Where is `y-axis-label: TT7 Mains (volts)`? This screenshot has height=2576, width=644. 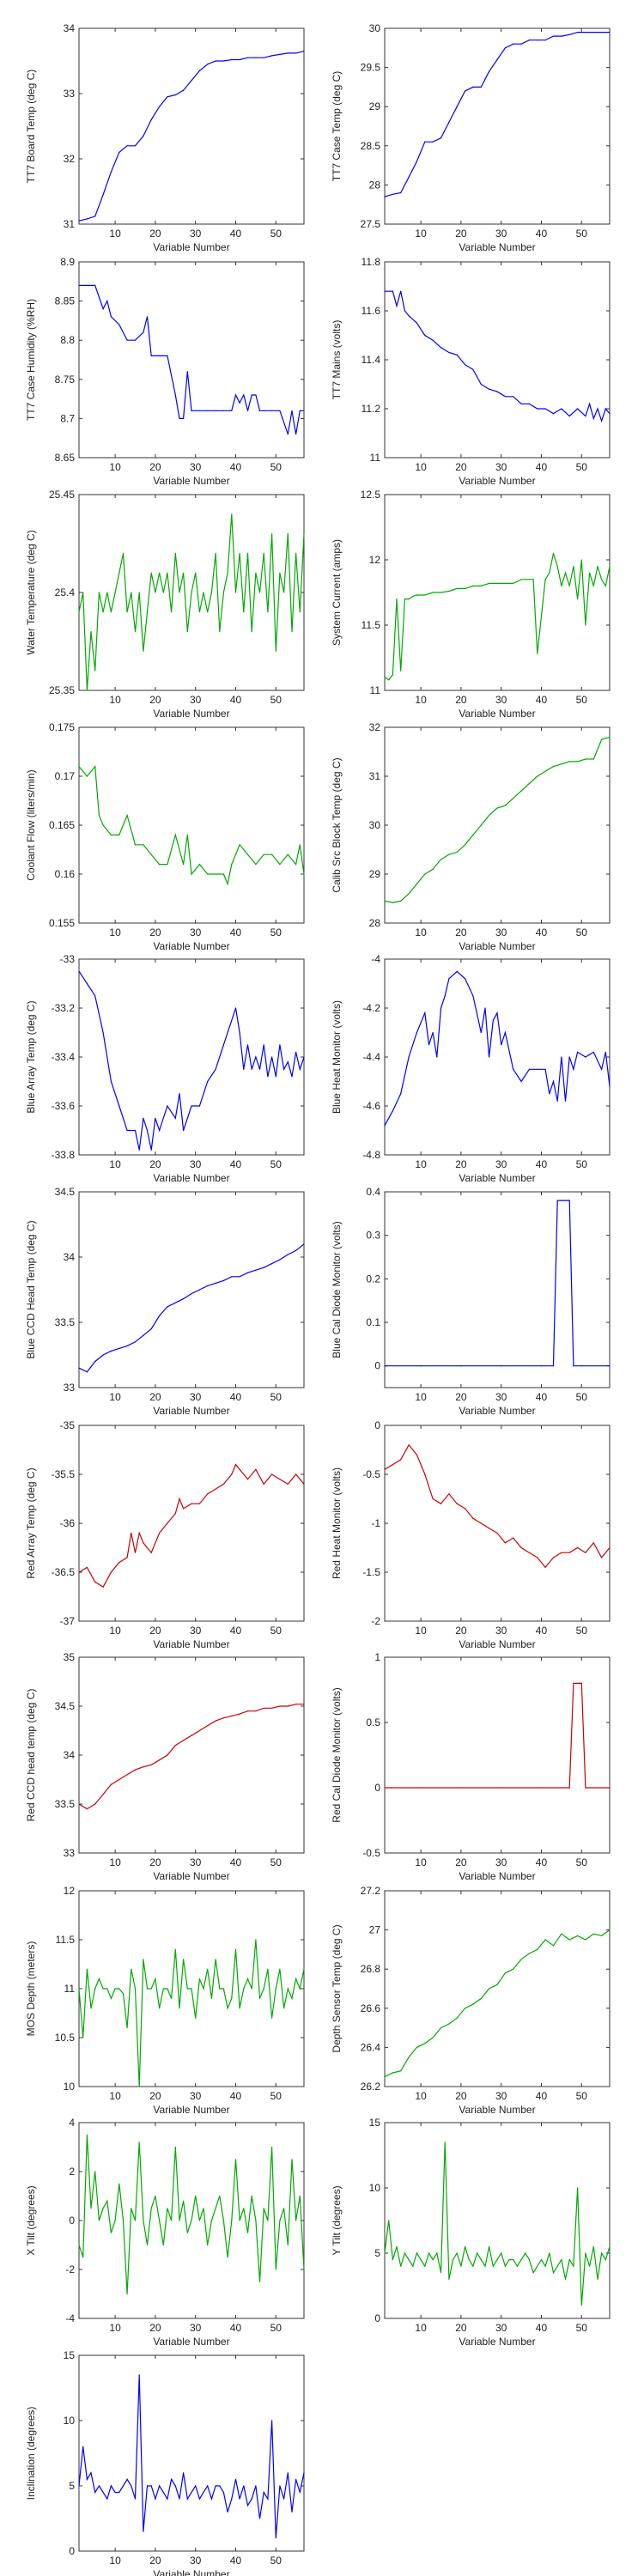
y-axis-label: TT7 Mains (volts) is located at coordinates (337, 360).